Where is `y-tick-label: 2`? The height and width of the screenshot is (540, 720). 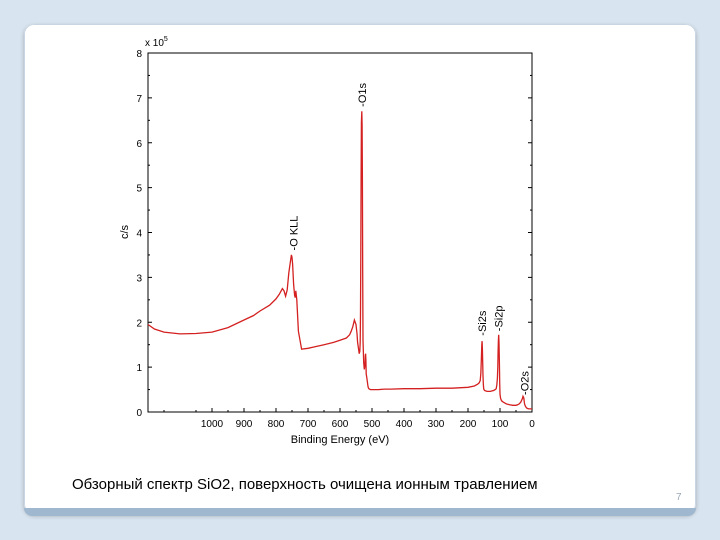
y-tick-label: 2 is located at coordinates (139, 323).